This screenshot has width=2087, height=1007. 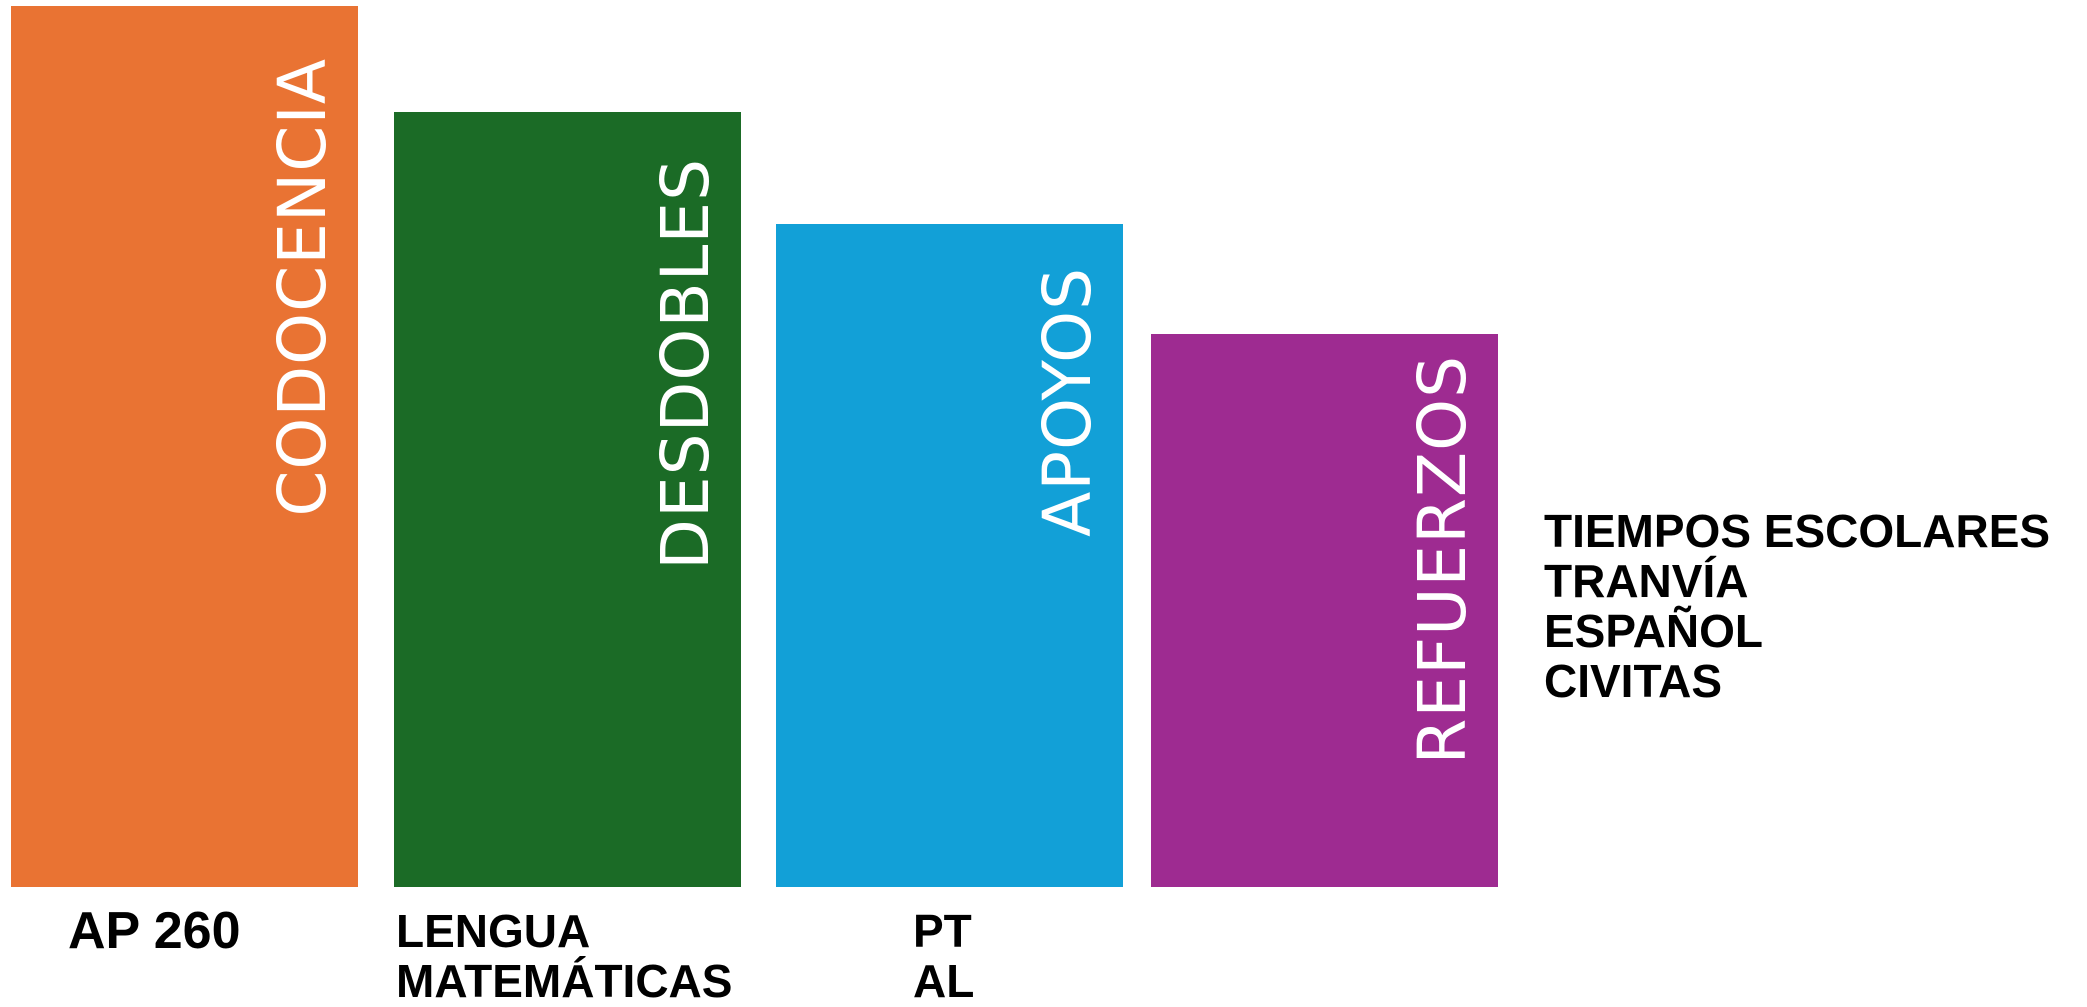 I want to click on caption-refuerzos-line: TIEMPOS ESCOLARES, so click(x=1797, y=531).